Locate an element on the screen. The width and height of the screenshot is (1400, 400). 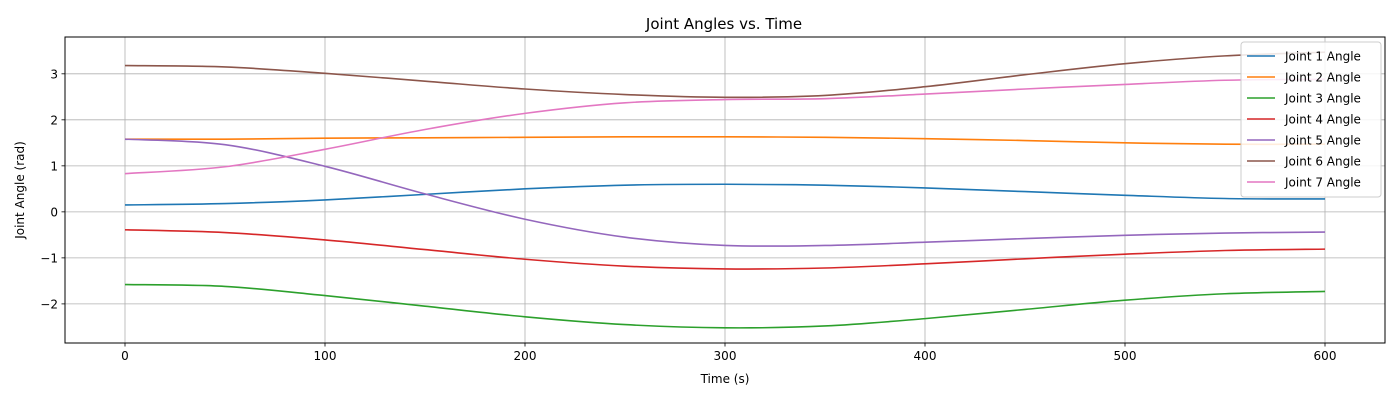
legend-label-joint-5: Joint 5 Angle is located at coordinates (1322, 141).